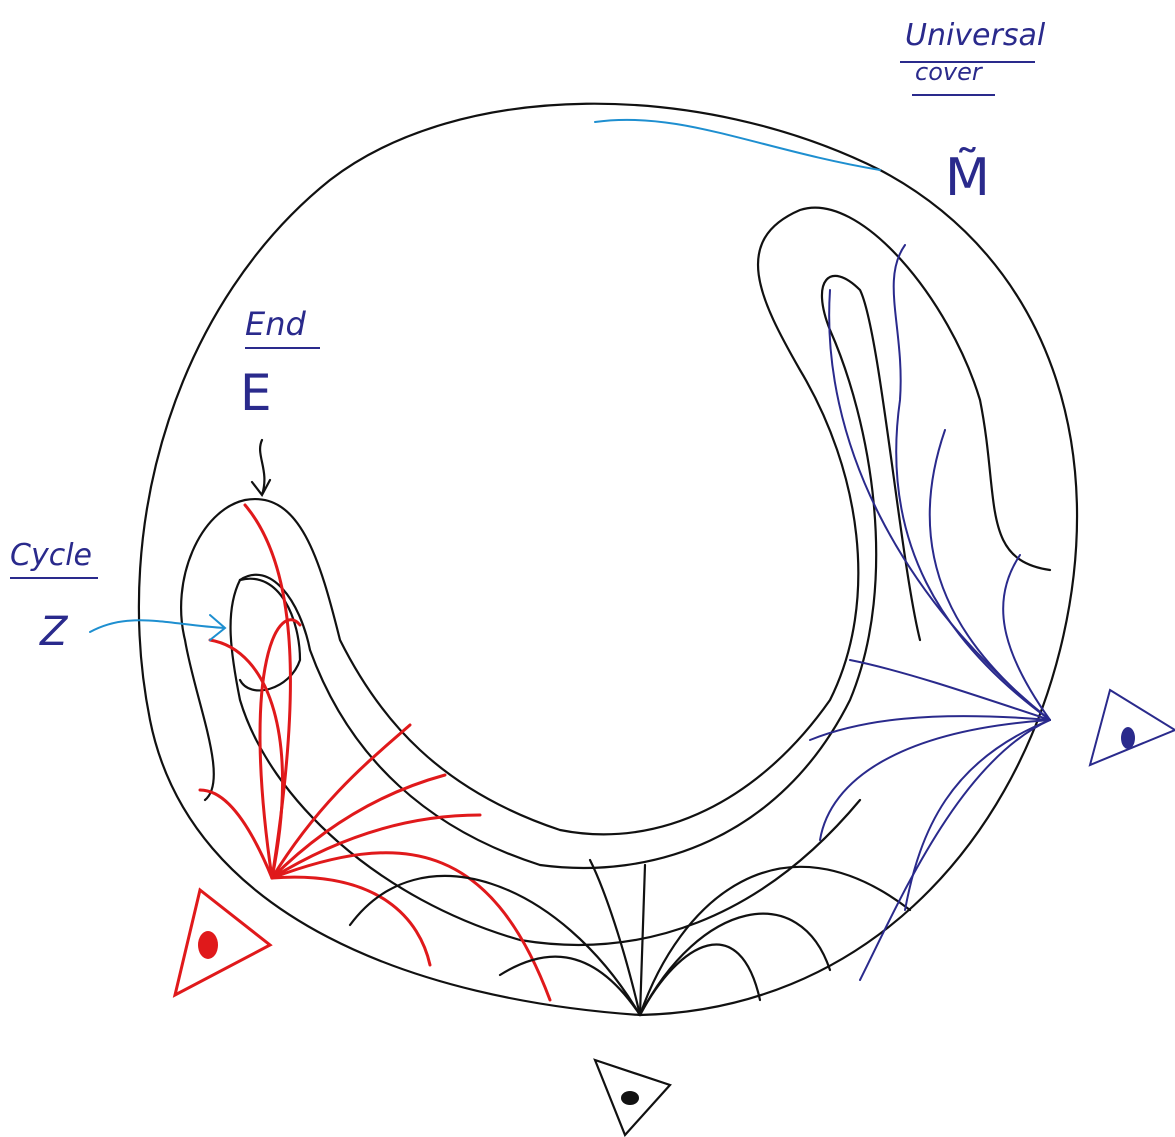 The height and width of the screenshot is (1137, 1175). I want to click on universal-label: Universal, so click(975, 35).